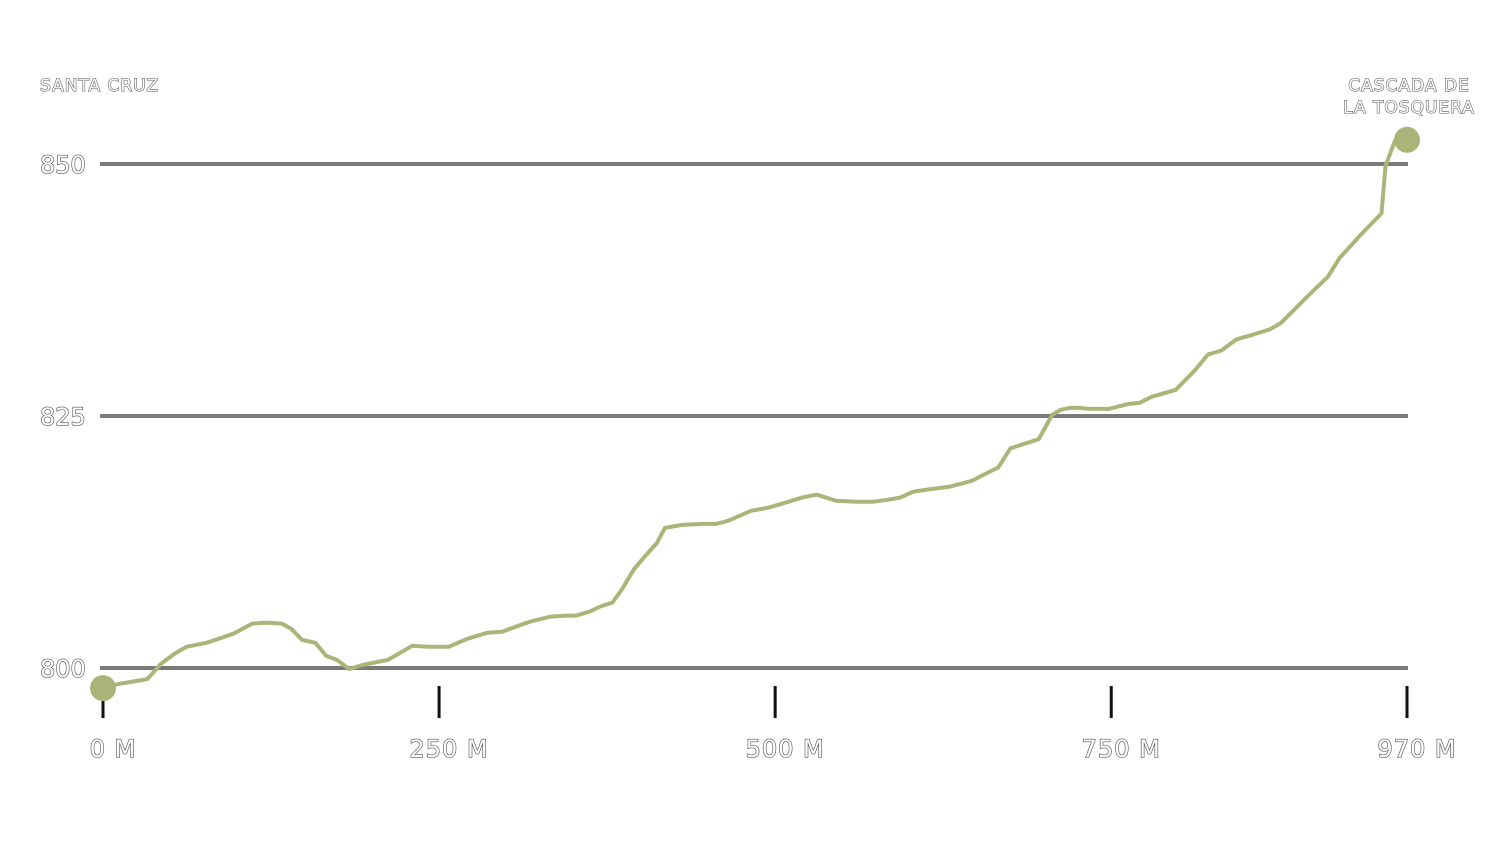  What do you see at coordinates (757, 96) in the screenshot?
I see `endpoint-labels: SANTA CRUZ CASCADA DE LA TOSQUERA` at bounding box center [757, 96].